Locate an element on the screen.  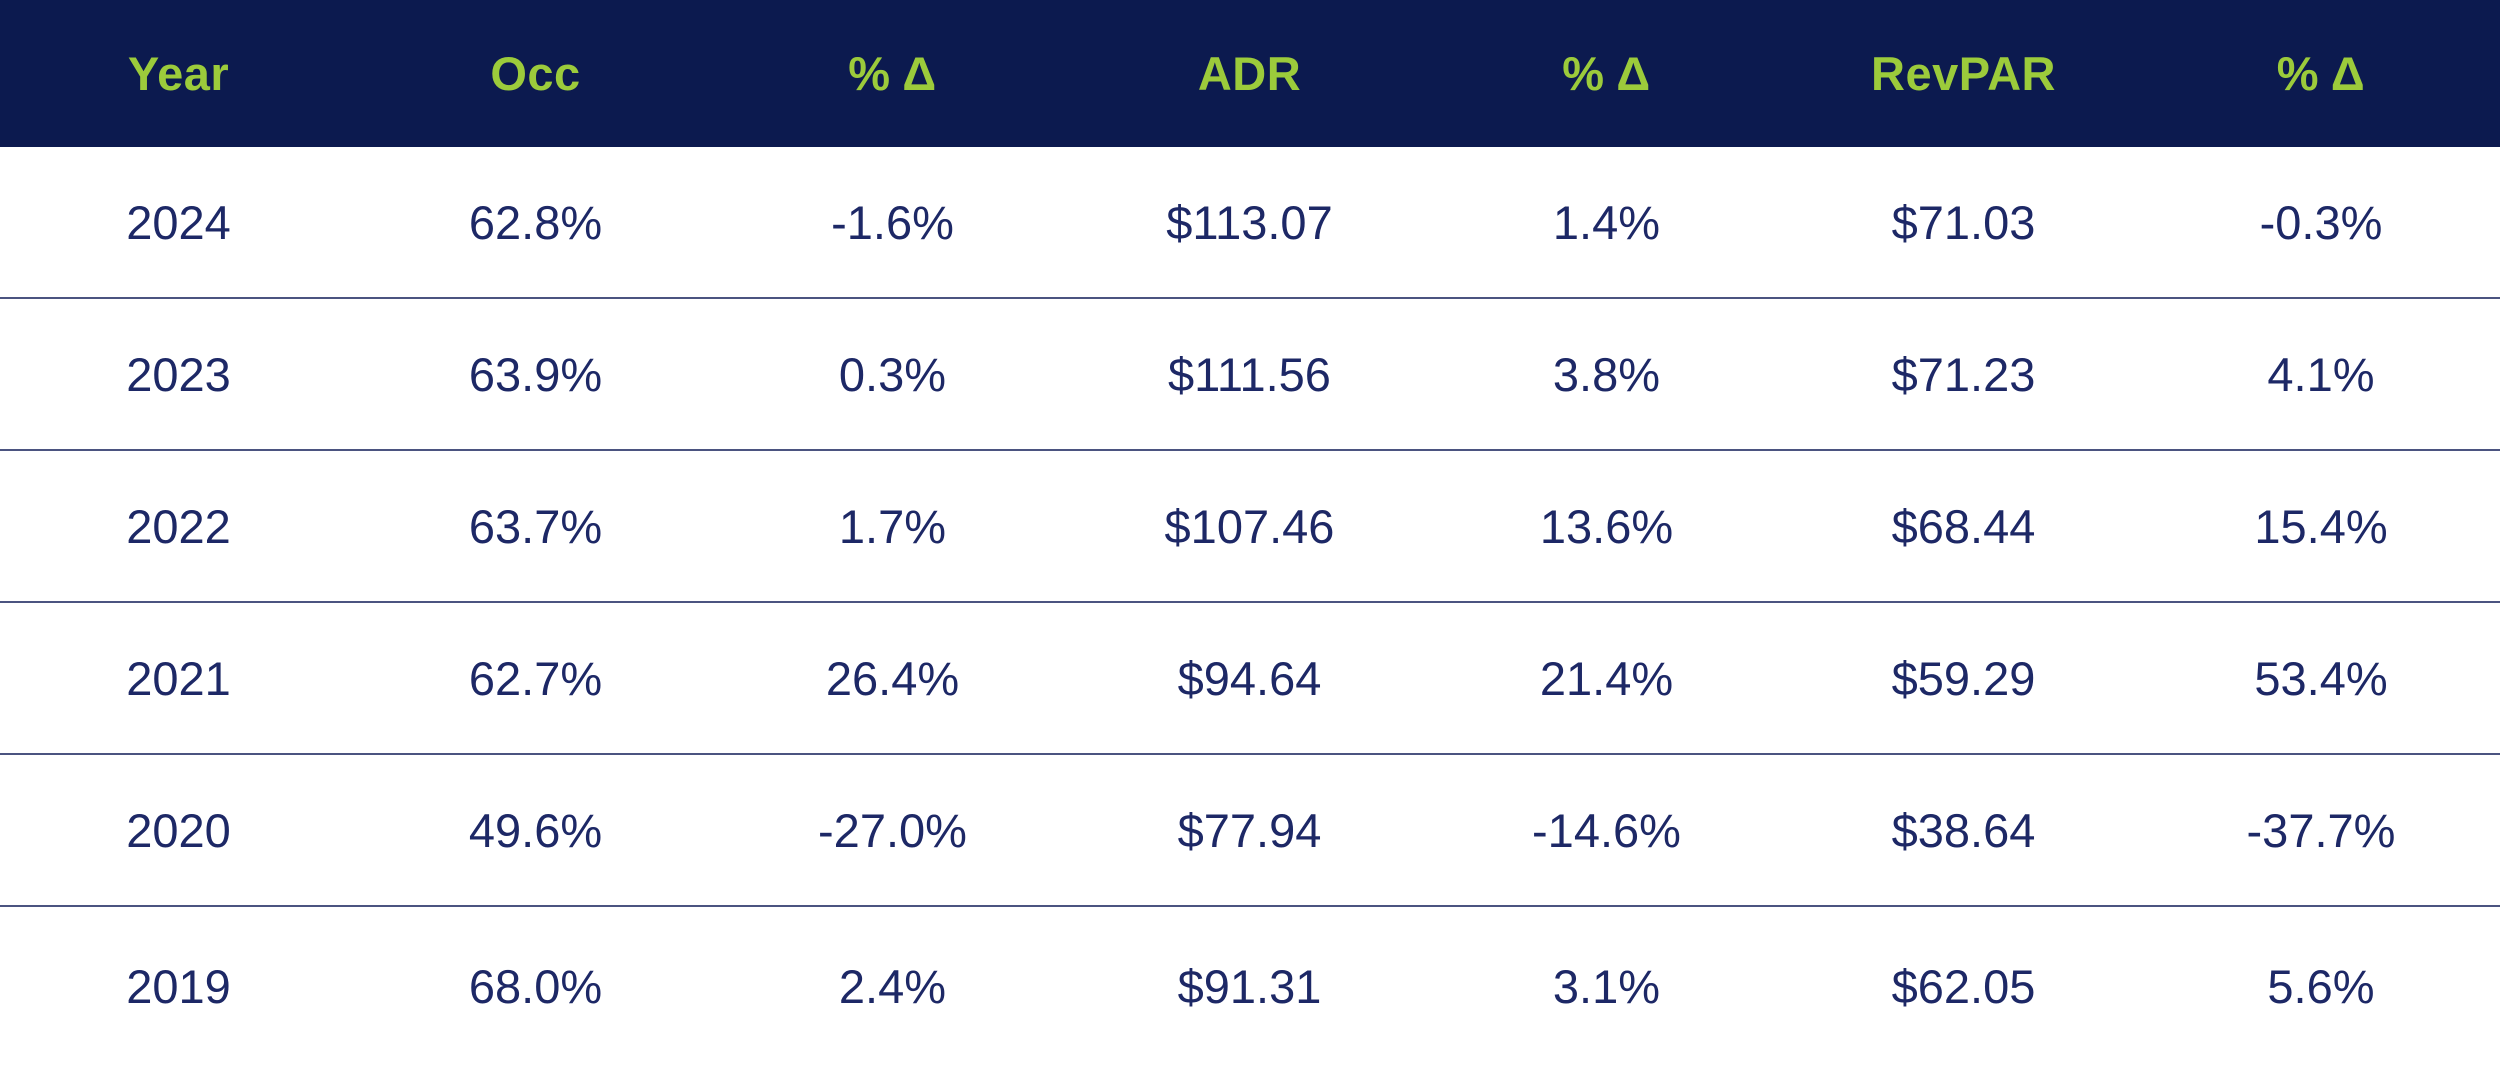
adr-change-cell: 3.1% is located at coordinates (1606, 986).